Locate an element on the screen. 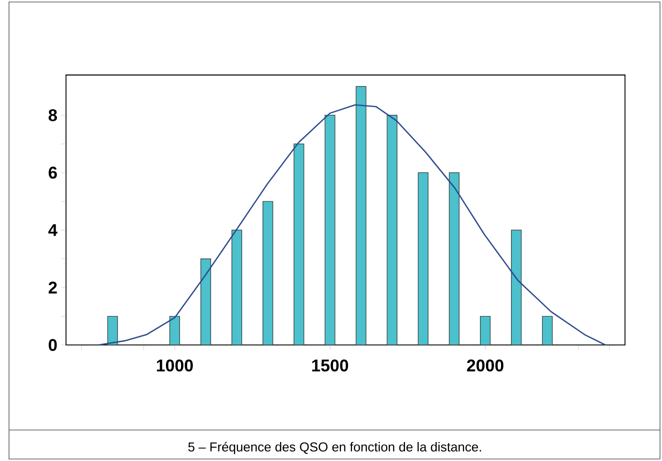 Image resolution: width=662 pixels, height=461 pixels. y-tick-label: 4 is located at coordinates (53, 230).